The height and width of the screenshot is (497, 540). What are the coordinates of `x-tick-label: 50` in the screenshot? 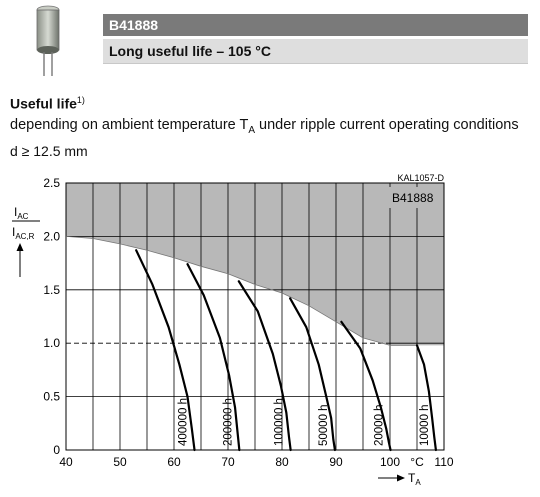 It's located at (120, 462).